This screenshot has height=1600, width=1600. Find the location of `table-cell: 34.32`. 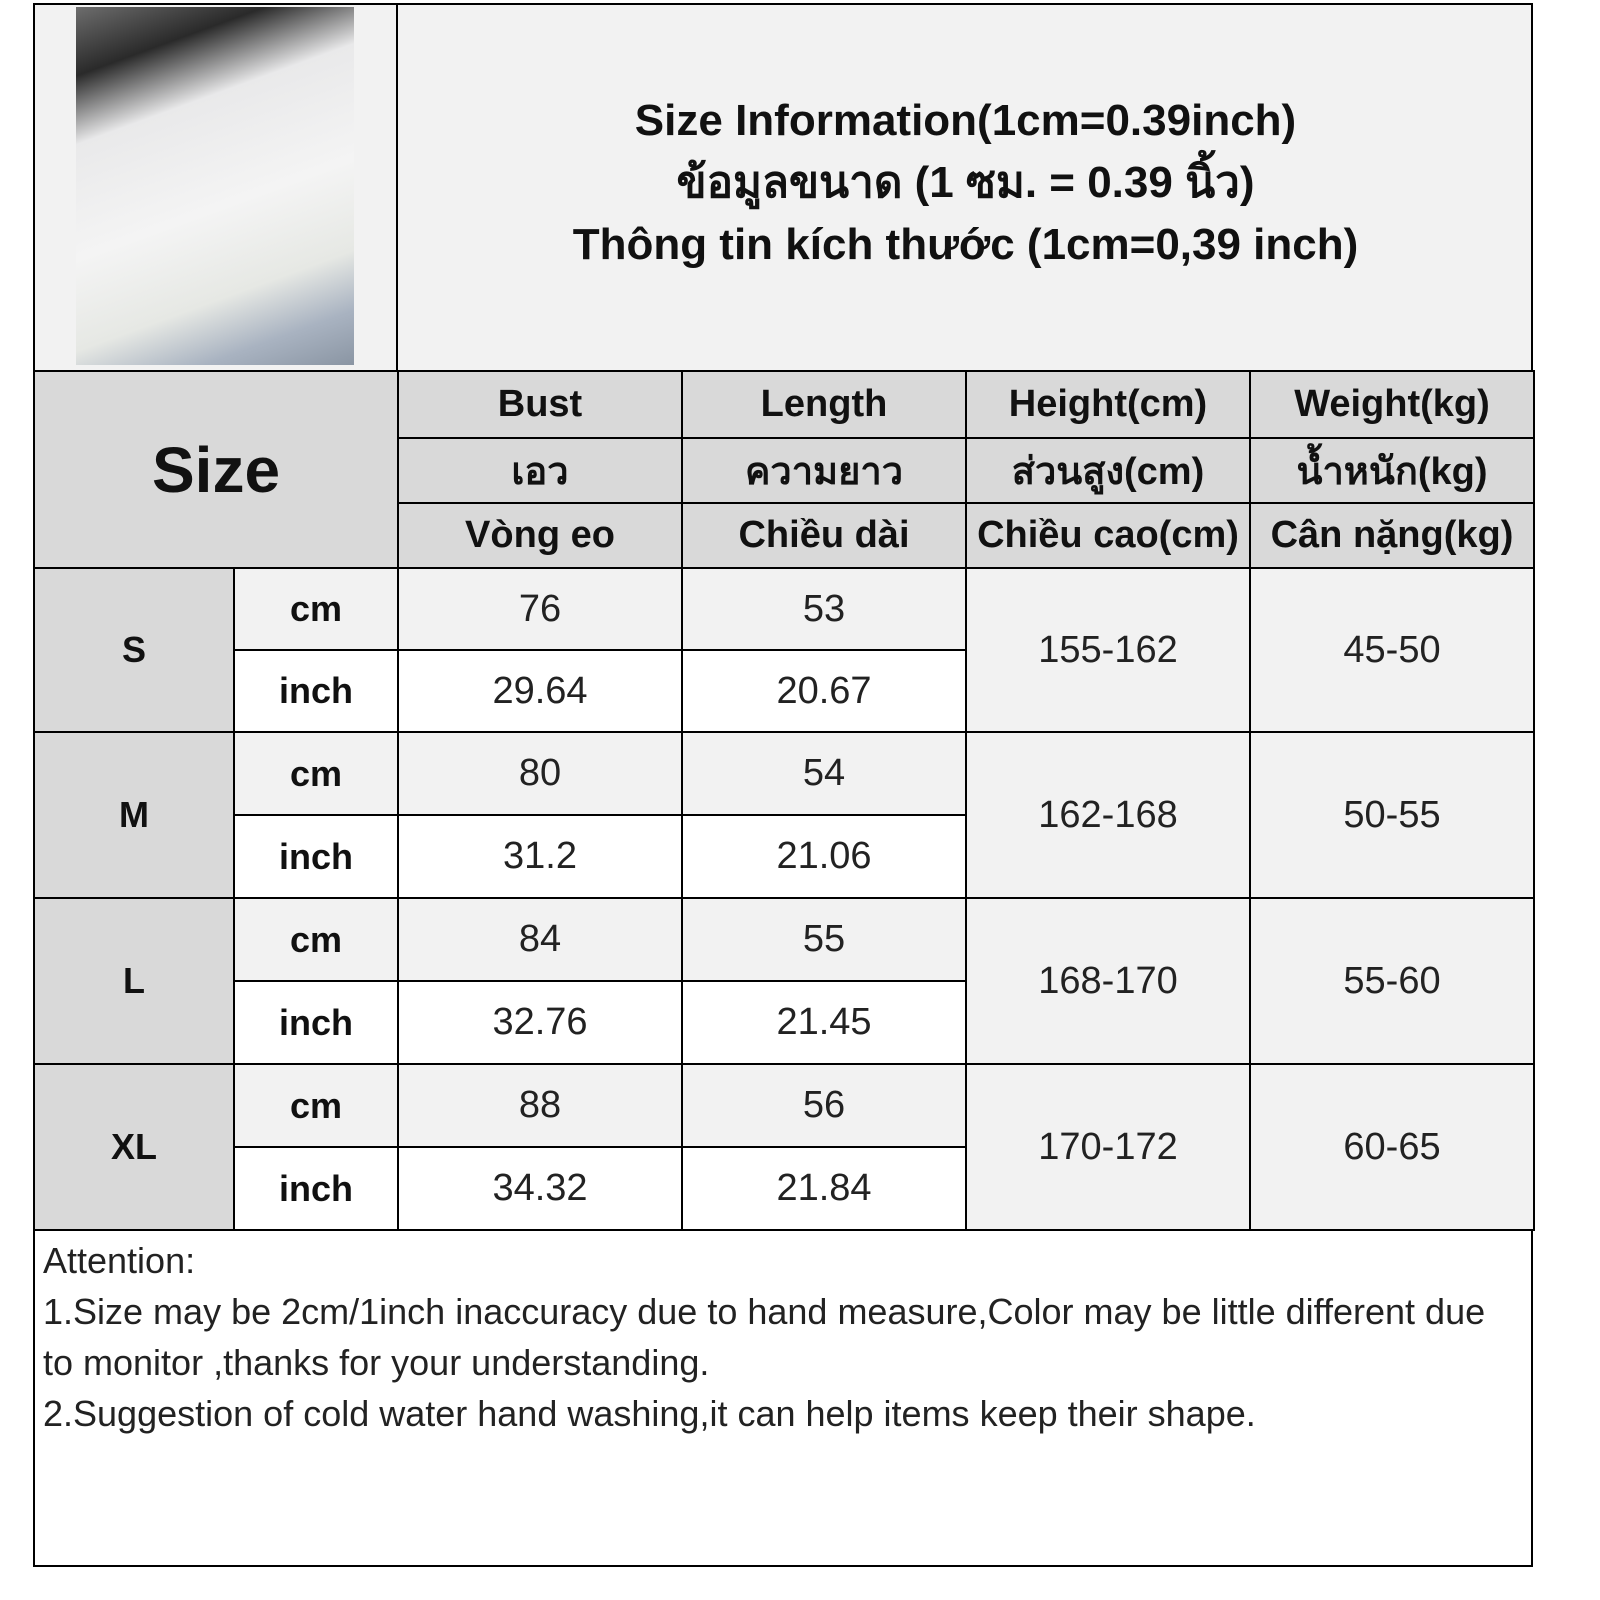

table-cell: 34.32 is located at coordinates (540, 1188).